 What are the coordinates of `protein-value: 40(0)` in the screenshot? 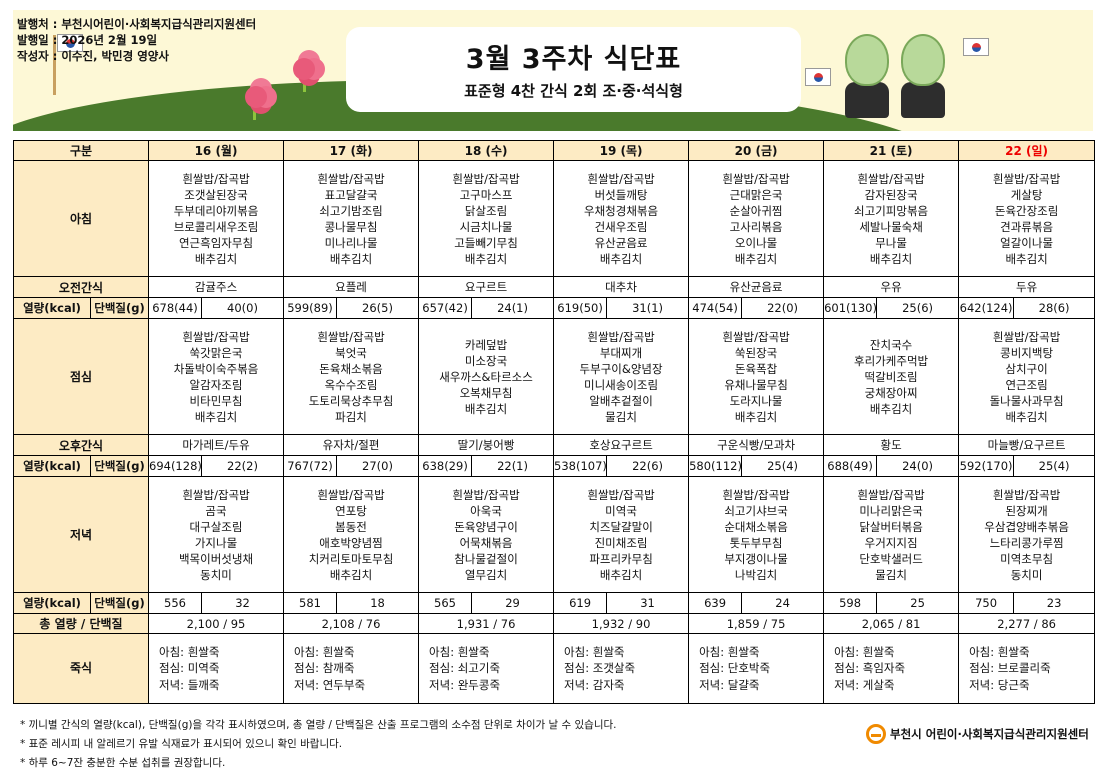 It's located at (242, 308).